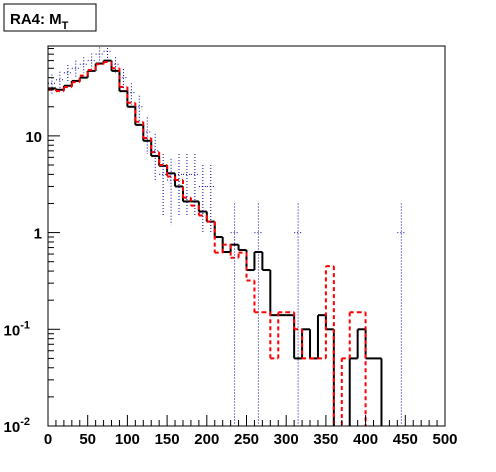 The height and width of the screenshot is (472, 496). I want to click on x-tick-label: 100, so click(127, 439).